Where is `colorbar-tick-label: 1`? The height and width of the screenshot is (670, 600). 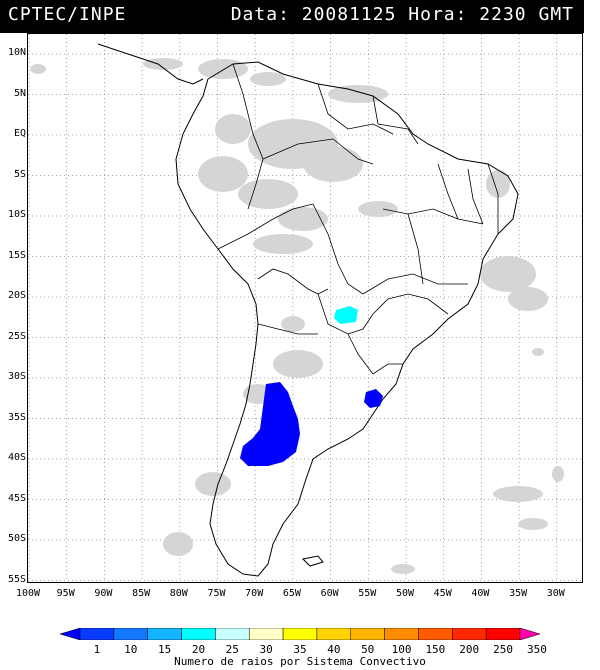
colorbar-tick-label: 1 is located at coordinates (97, 649).